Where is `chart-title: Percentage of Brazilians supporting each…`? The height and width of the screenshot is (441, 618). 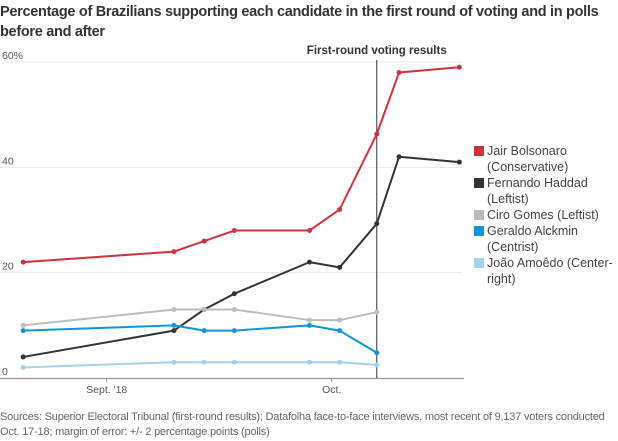 chart-title: Percentage of Brazilians supporting each… is located at coordinates (299, 22).